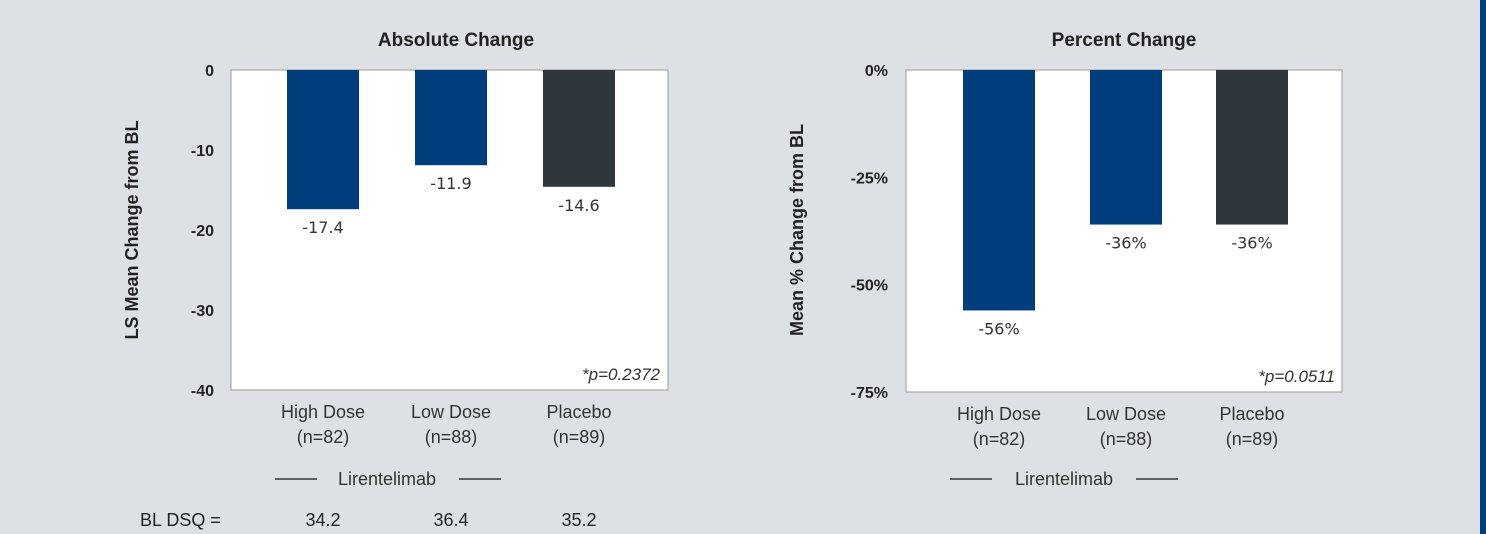  I want to click on y-tick-label: 0%, so click(876, 71).